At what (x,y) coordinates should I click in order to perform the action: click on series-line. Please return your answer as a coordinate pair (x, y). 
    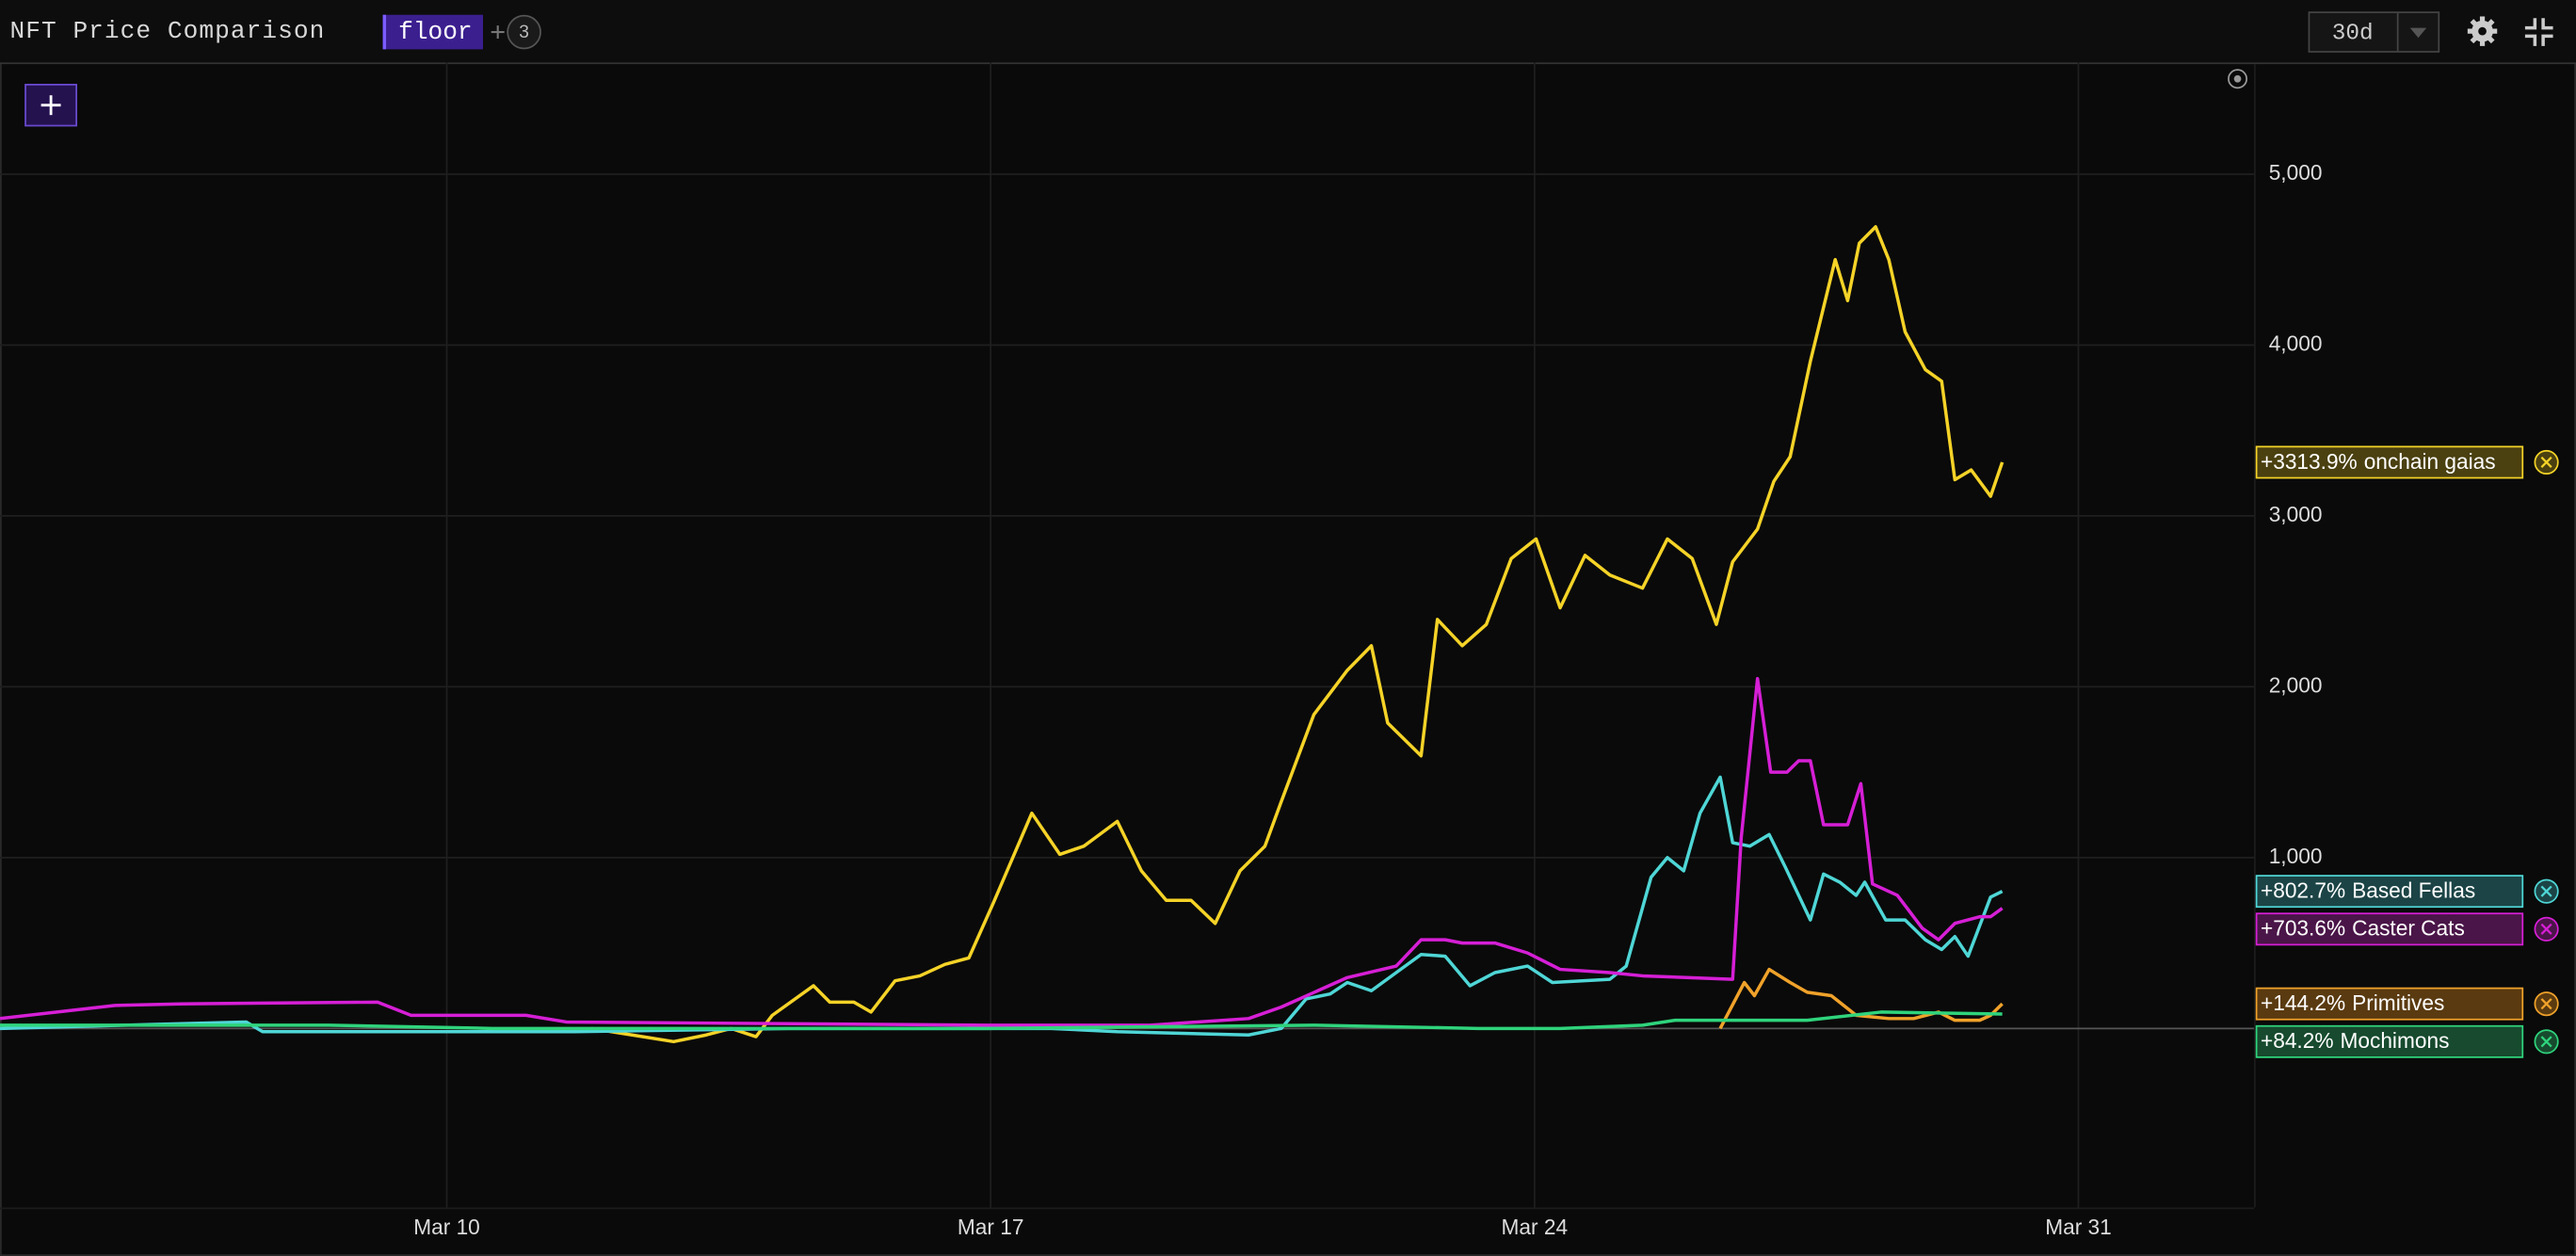
    Looking at the image, I should click on (1001, 1020).